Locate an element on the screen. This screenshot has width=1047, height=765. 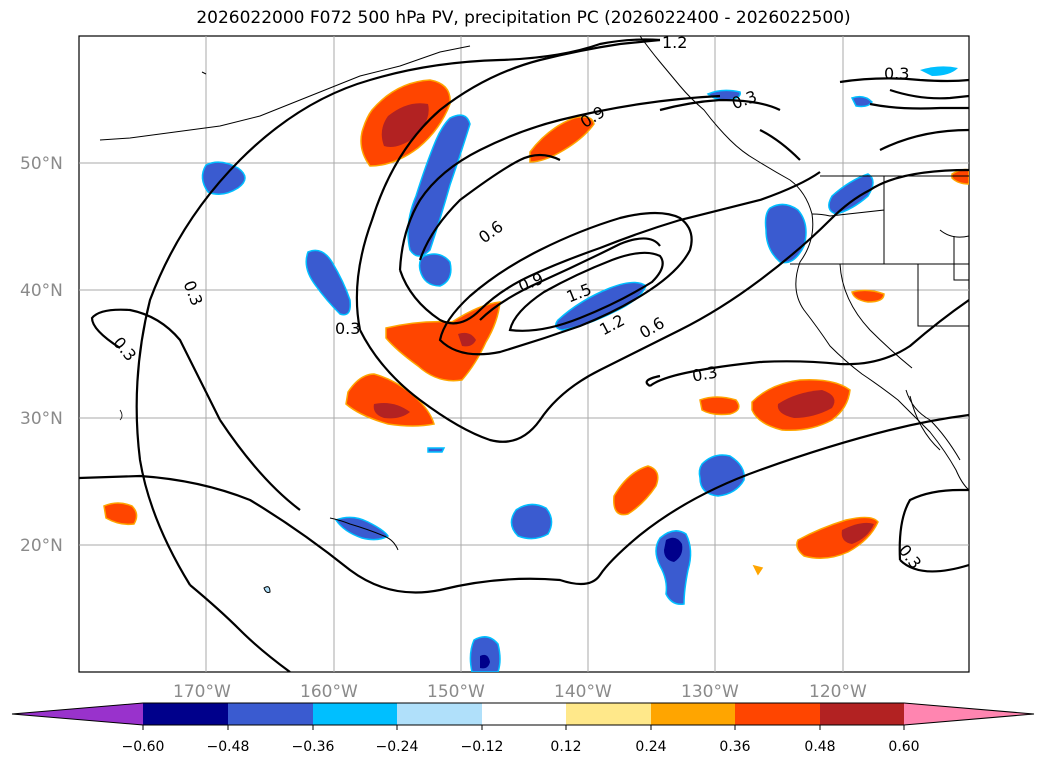
colorbar-tick-label: 0.60 is located at coordinates (903, 747).